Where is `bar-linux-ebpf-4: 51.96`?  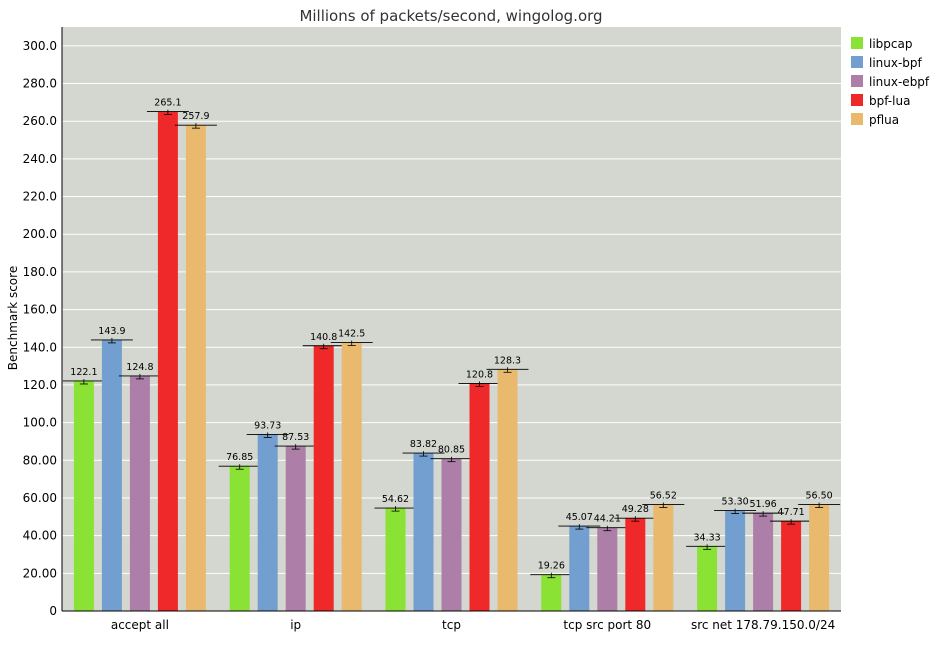
bar-linux-ebpf-4: 51.96 is located at coordinates (763, 555).